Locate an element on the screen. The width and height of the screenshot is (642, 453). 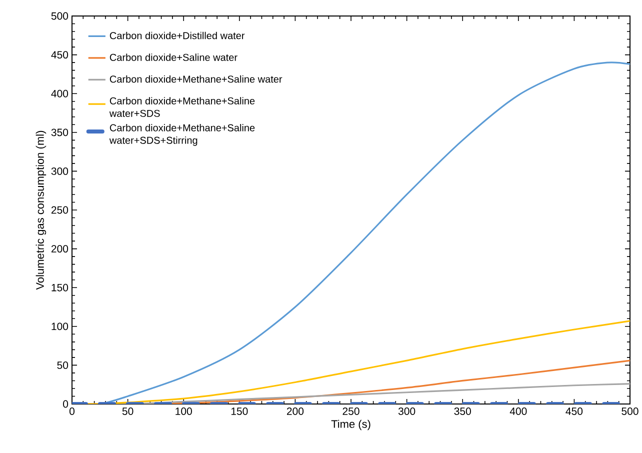
x-tick-label: 400 is located at coordinates (518, 411).